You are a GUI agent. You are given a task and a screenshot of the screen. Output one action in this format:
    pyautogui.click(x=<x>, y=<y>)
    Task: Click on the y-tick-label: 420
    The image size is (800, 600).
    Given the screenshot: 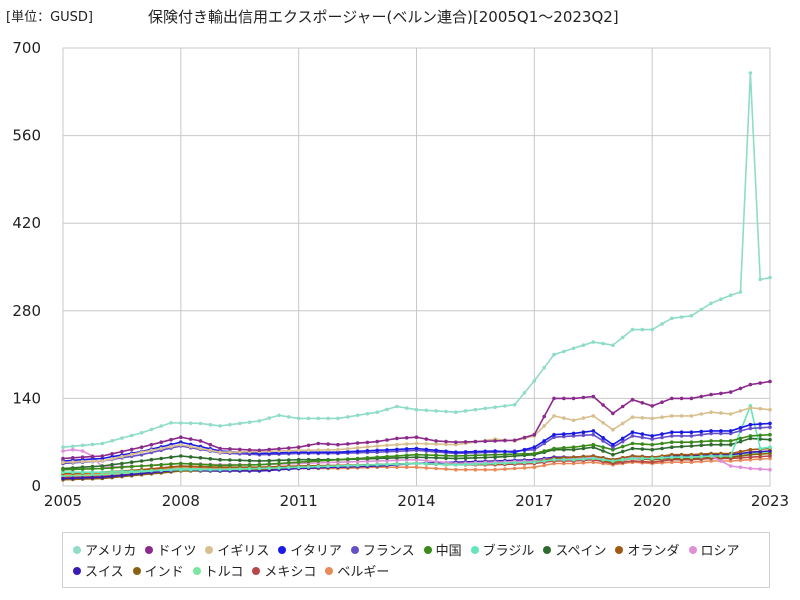 What is the action you would take?
    pyautogui.click(x=26, y=223)
    